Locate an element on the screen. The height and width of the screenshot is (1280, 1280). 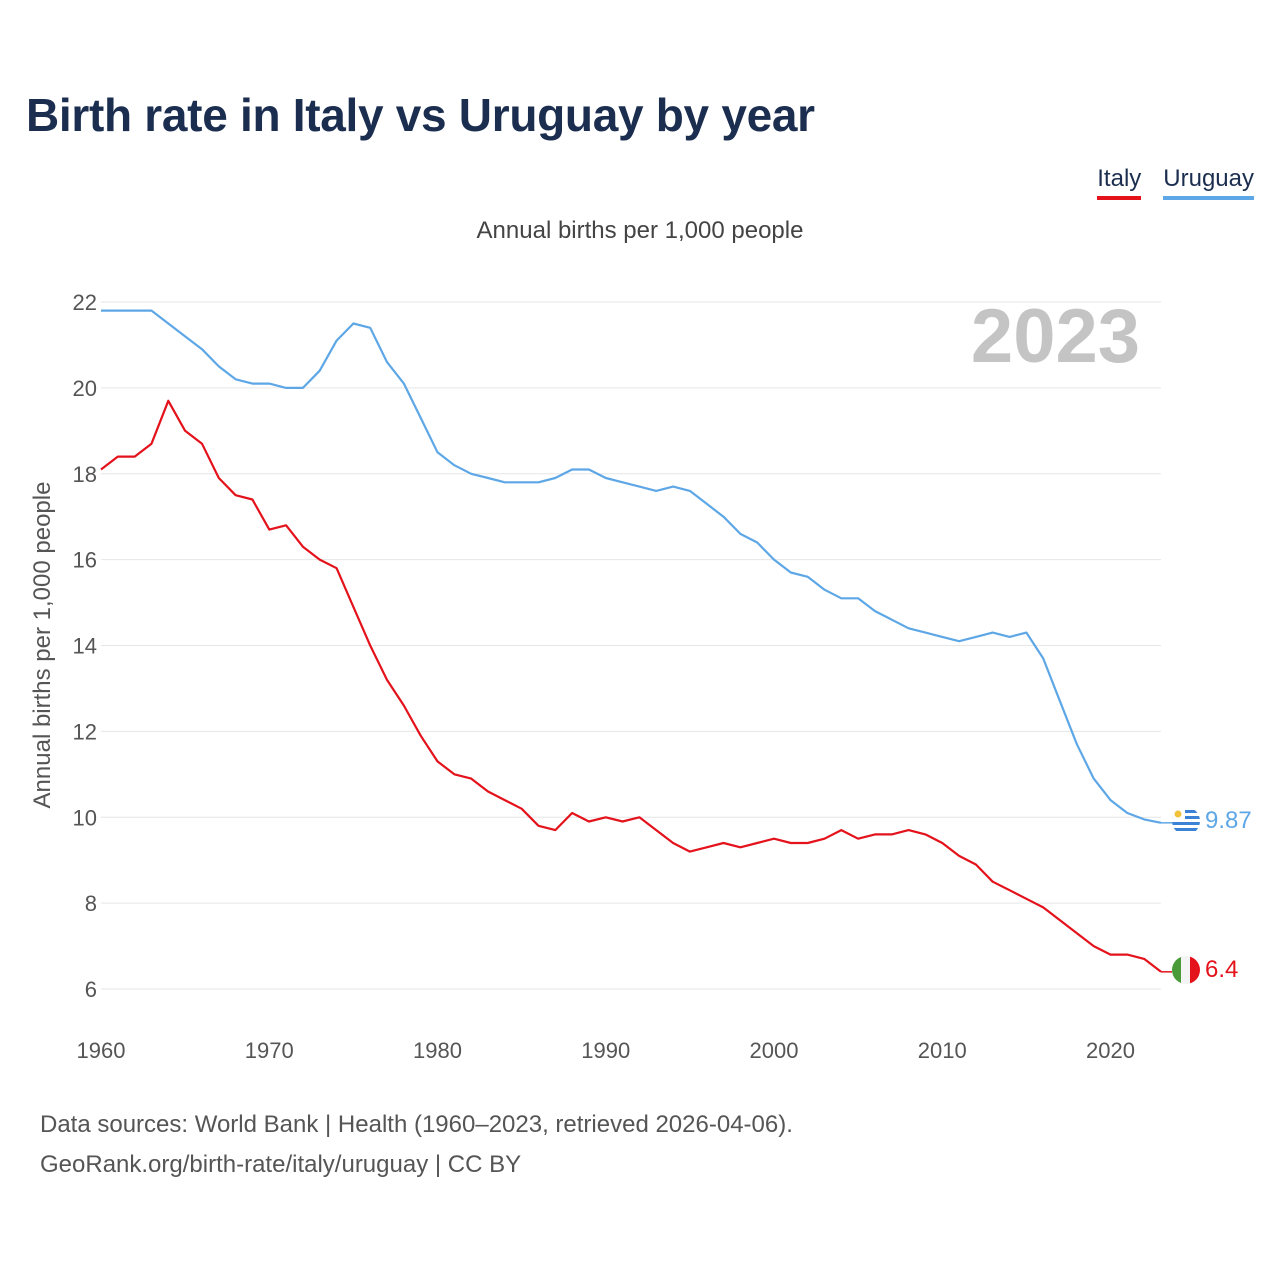
y-tick-label: 16 is located at coordinates (85, 560).